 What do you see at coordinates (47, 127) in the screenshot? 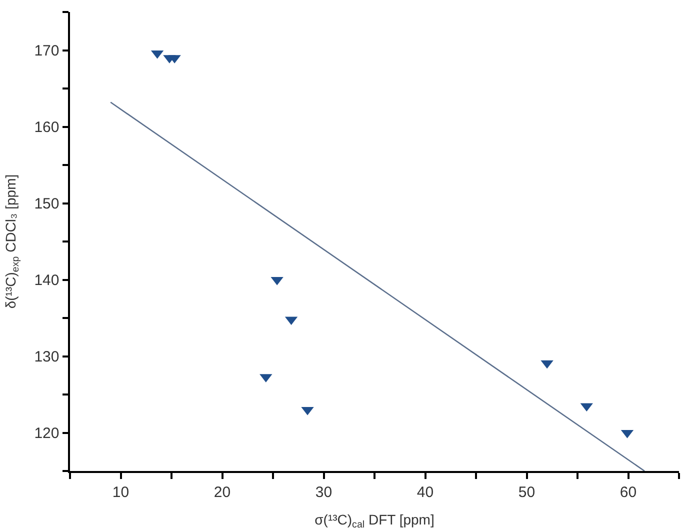
I see `y-tick-label: 160` at bounding box center [47, 127].